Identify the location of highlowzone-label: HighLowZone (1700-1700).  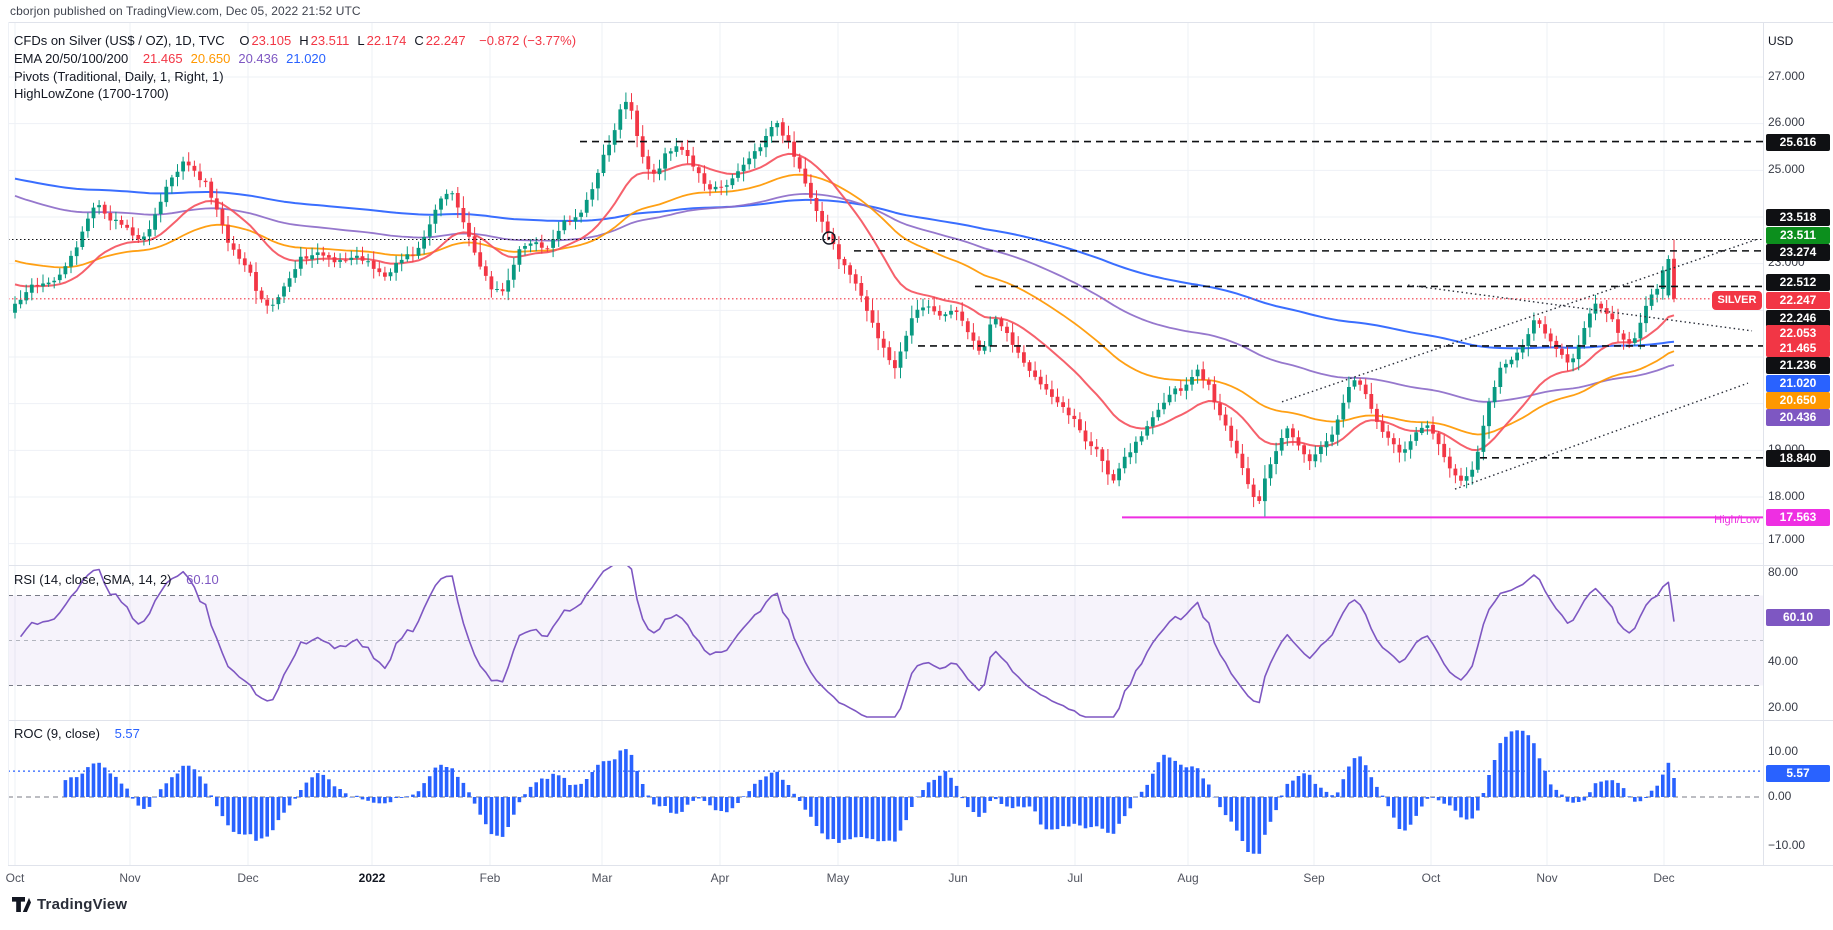
(91, 93).